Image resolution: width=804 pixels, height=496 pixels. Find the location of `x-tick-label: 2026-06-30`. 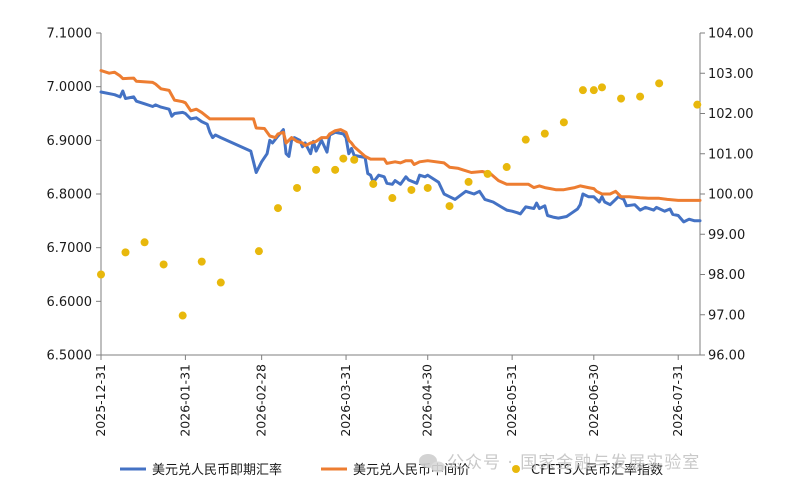

x-tick-label: 2026-06-30 is located at coordinates (593, 400).